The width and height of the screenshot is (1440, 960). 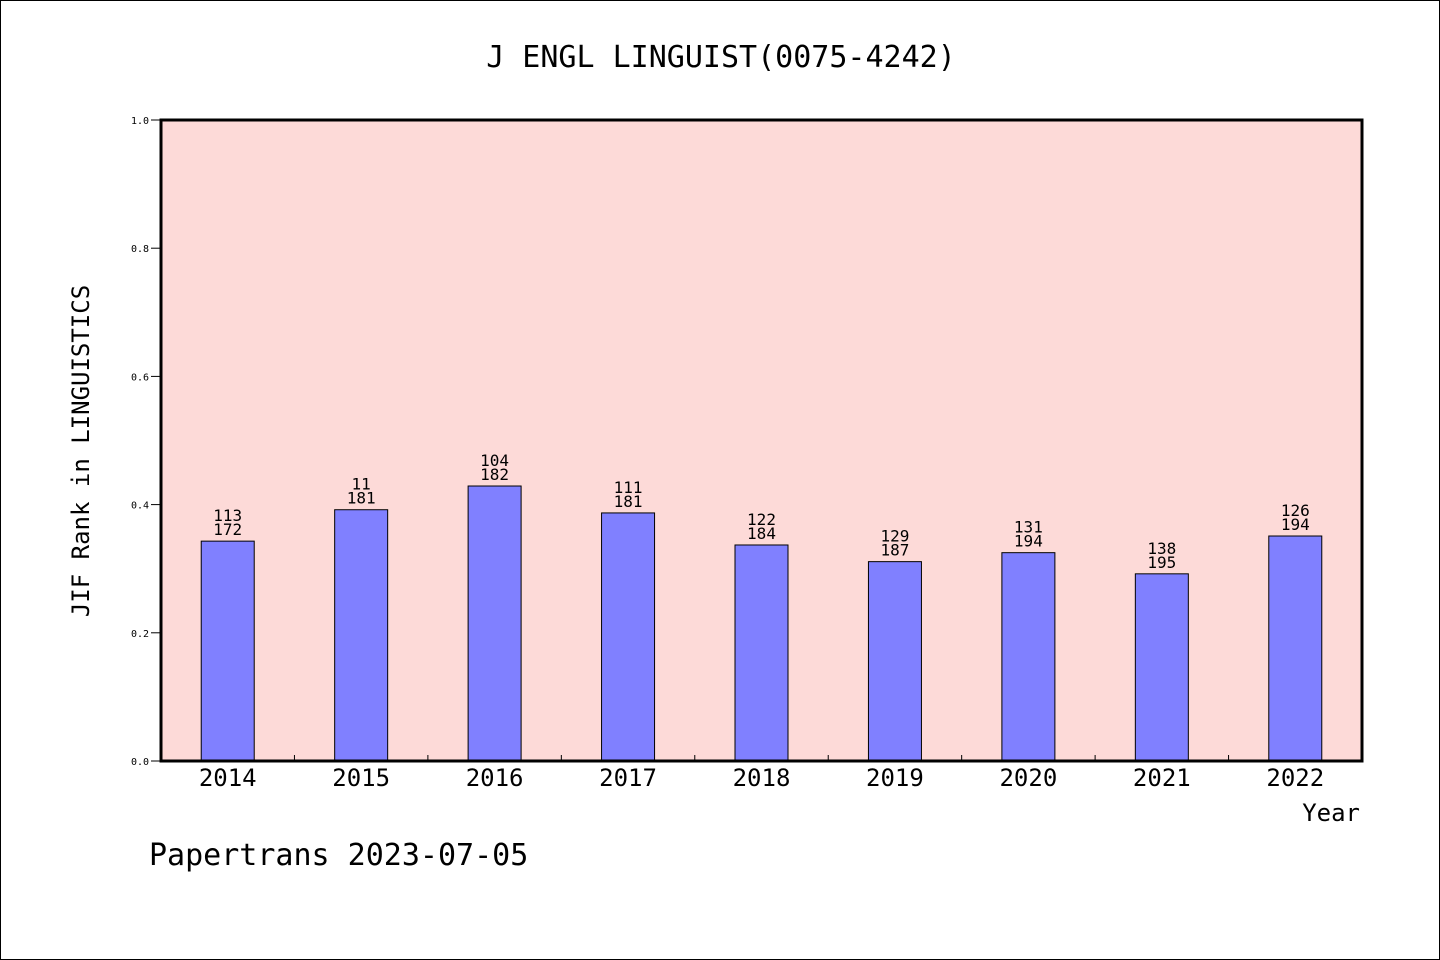 What do you see at coordinates (1295, 778) in the screenshot?
I see `x-tick-label: 2022` at bounding box center [1295, 778].